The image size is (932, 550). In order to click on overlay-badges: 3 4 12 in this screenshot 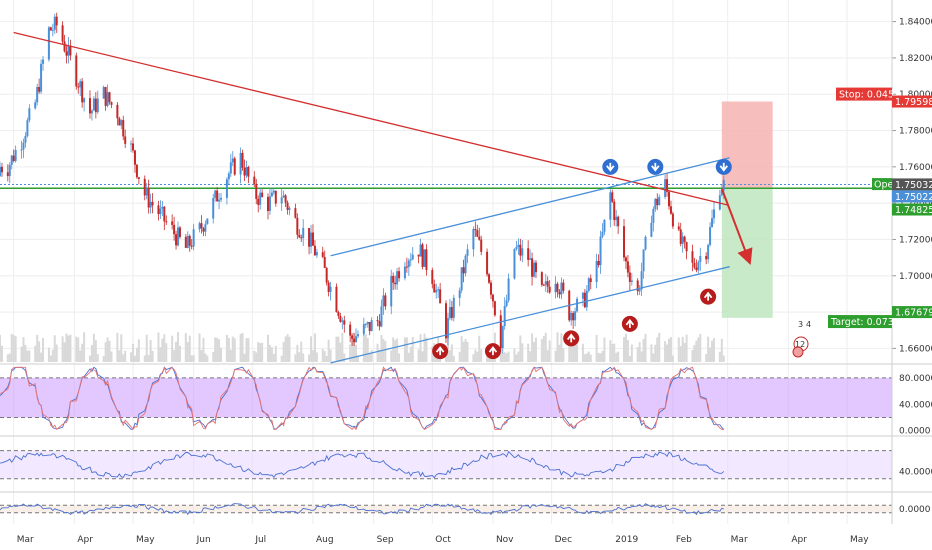, I will do `click(801, 339)`.